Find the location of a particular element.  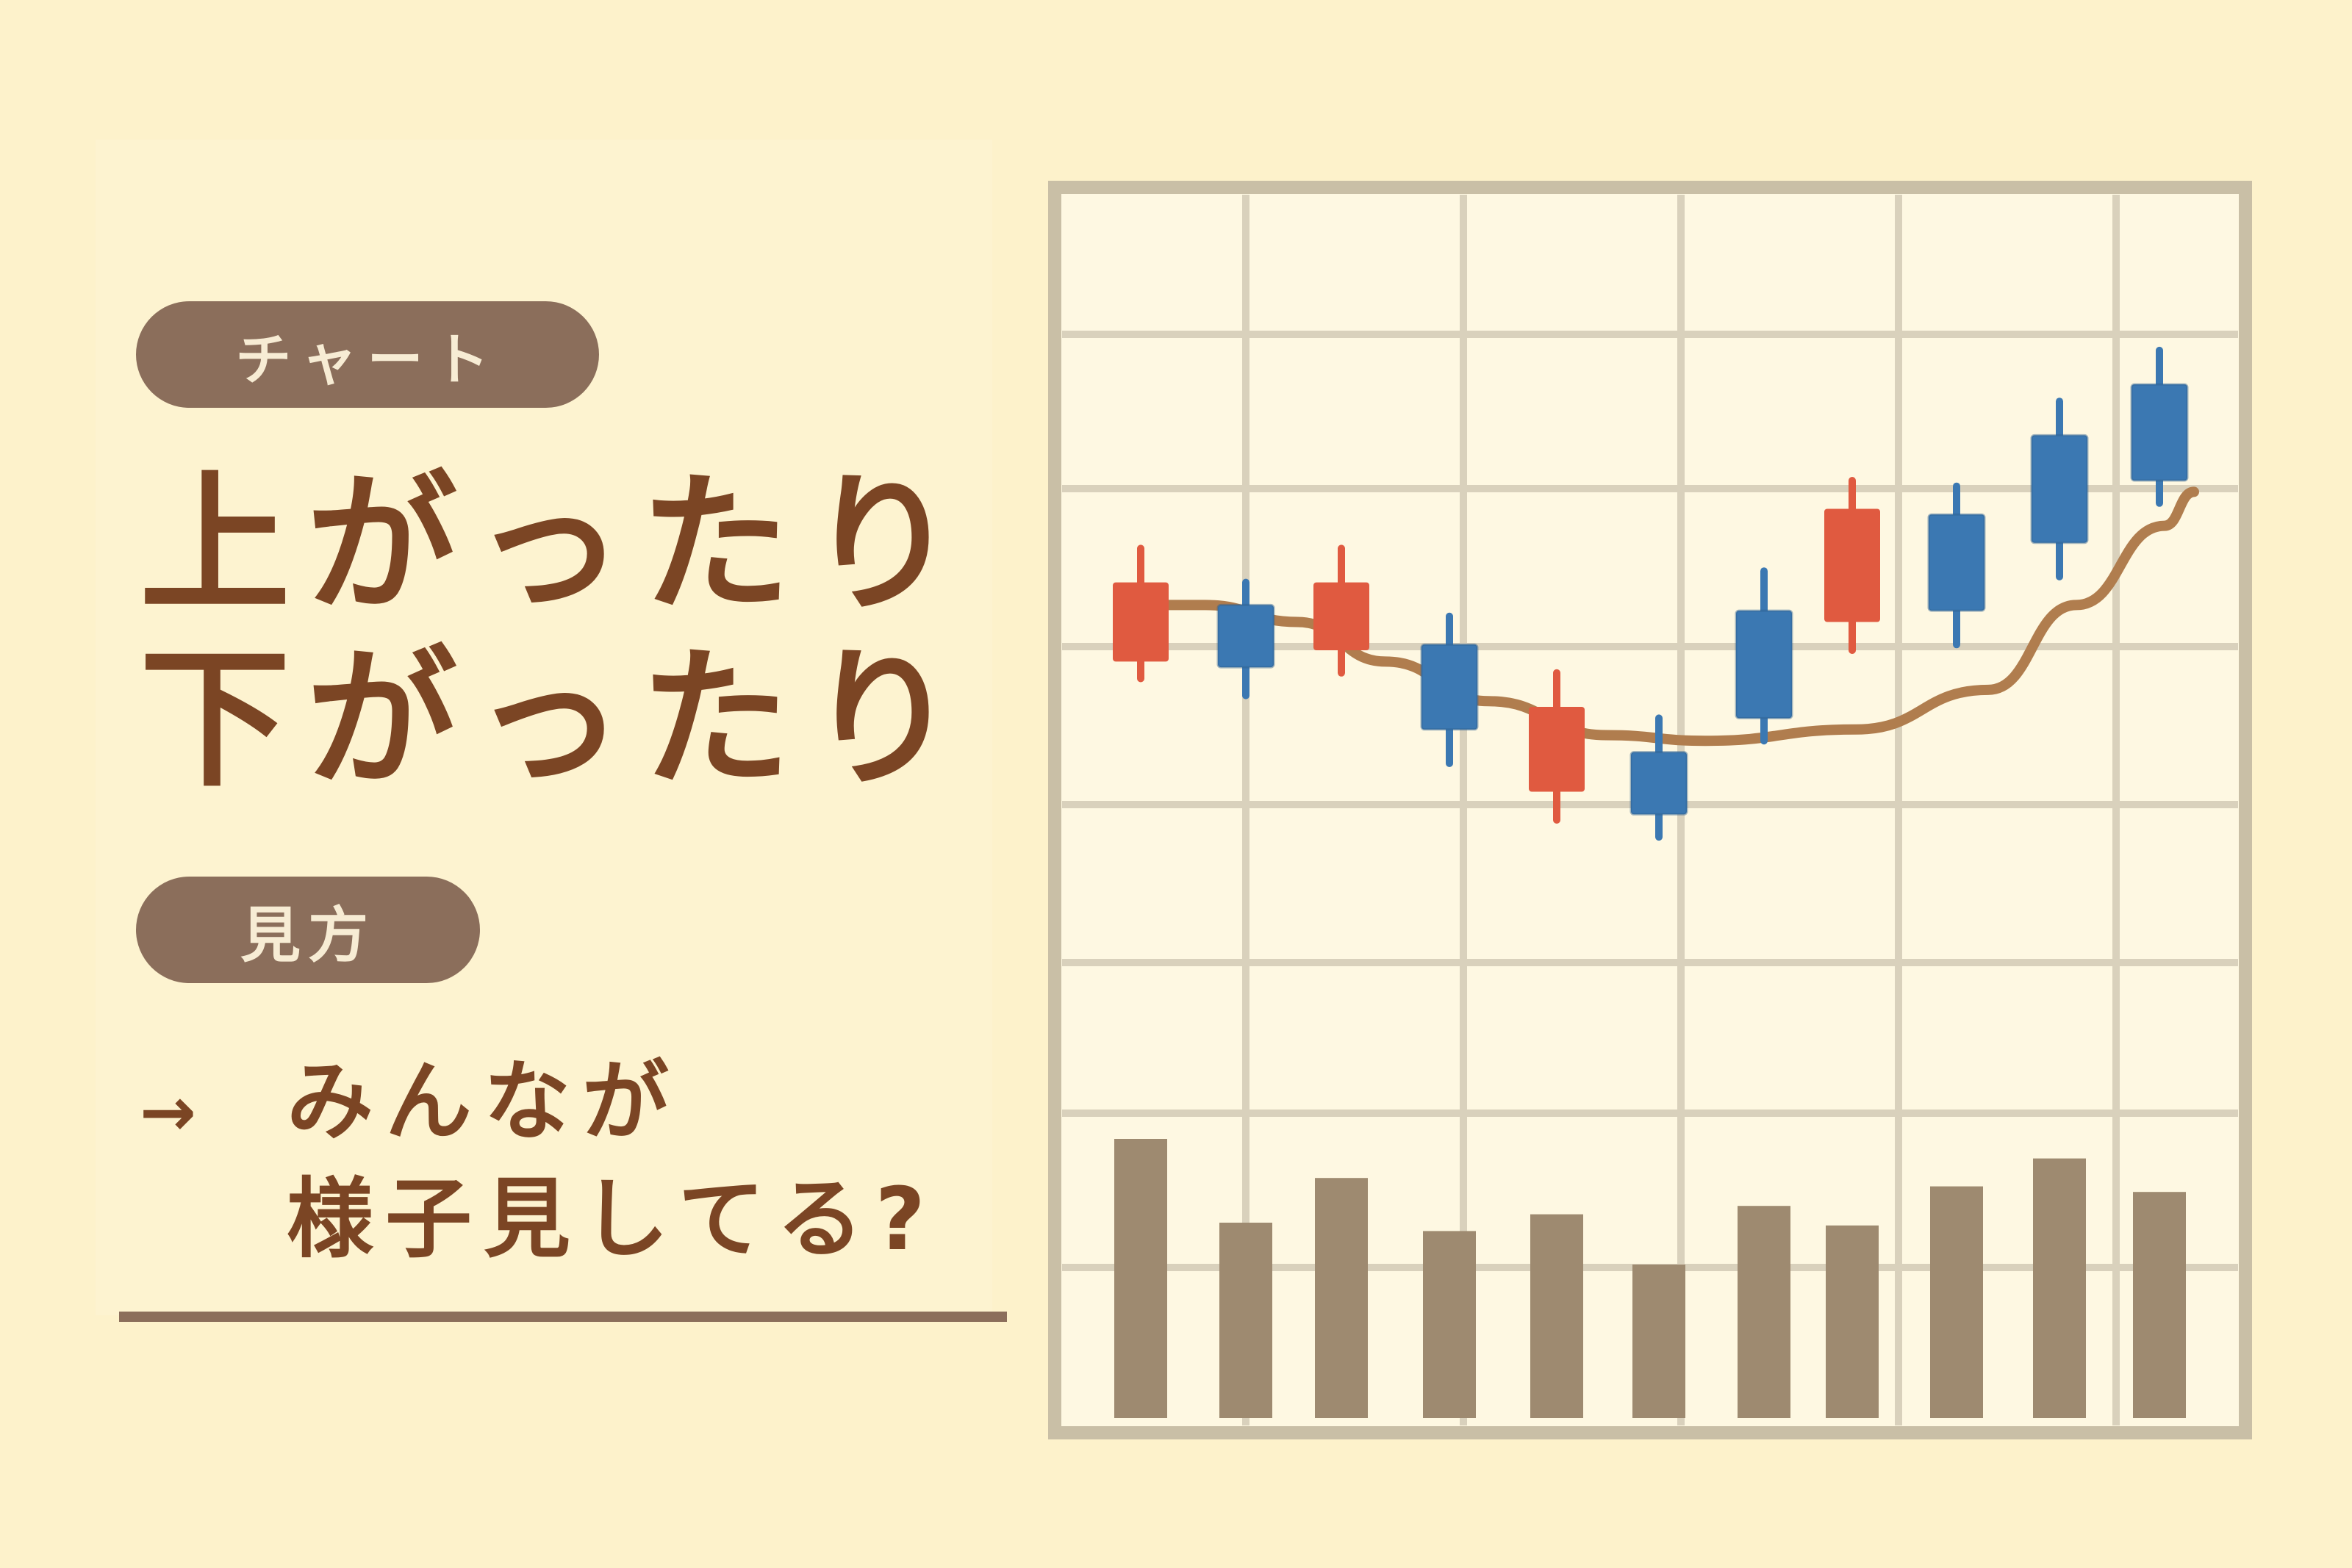

candles is located at coordinates (1651, 594).